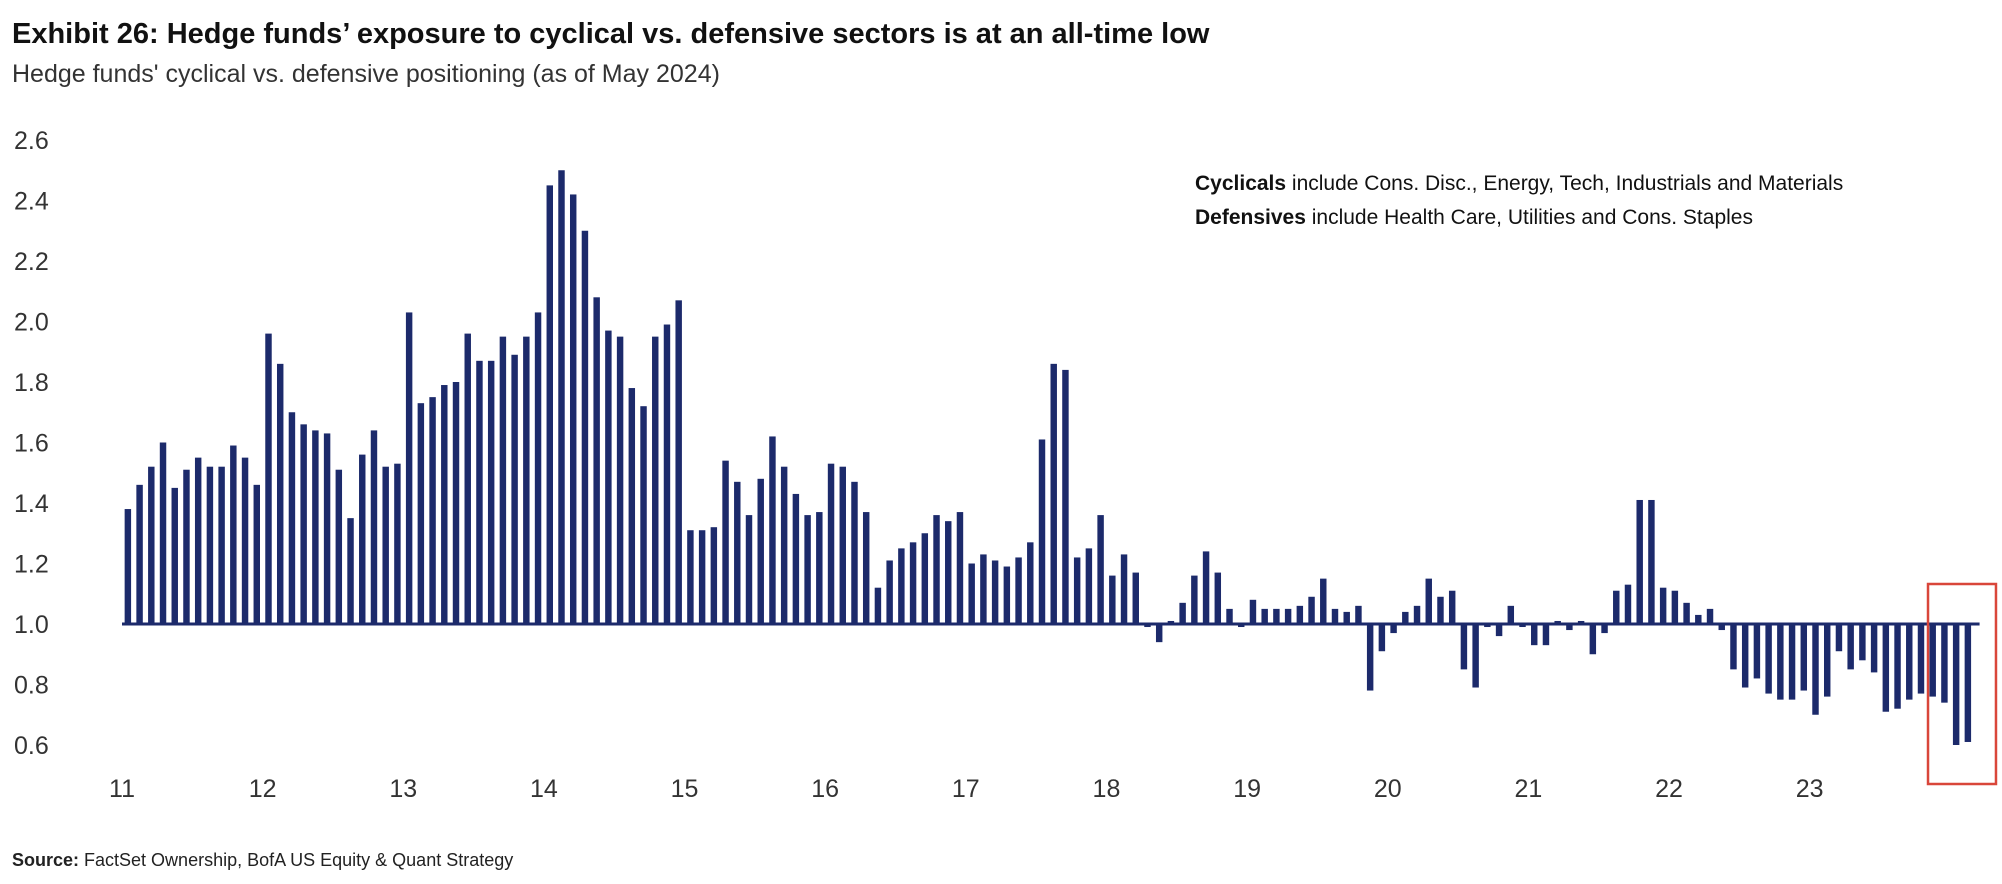 The width and height of the screenshot is (2002, 884). I want to click on x-tick-label: 11, so click(122, 789).